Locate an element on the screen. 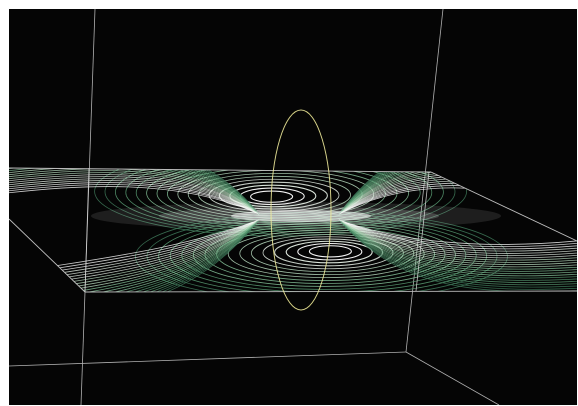  frame-edge-right-front is located at coordinates (422, 231).